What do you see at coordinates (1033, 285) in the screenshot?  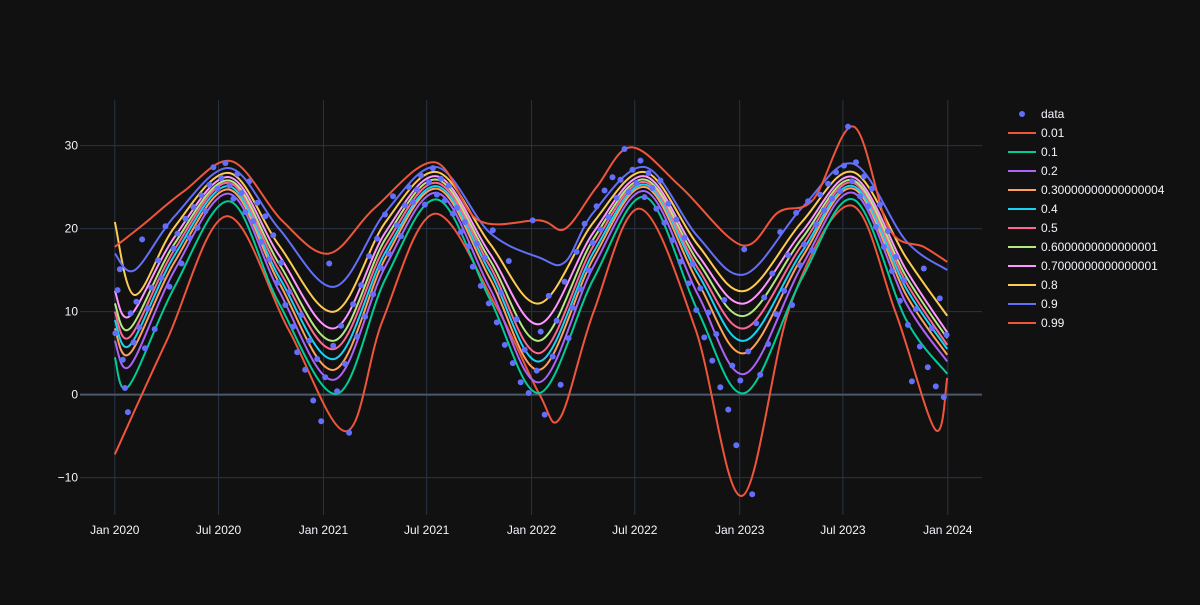 I see `legend-item: 0.8` at bounding box center [1033, 285].